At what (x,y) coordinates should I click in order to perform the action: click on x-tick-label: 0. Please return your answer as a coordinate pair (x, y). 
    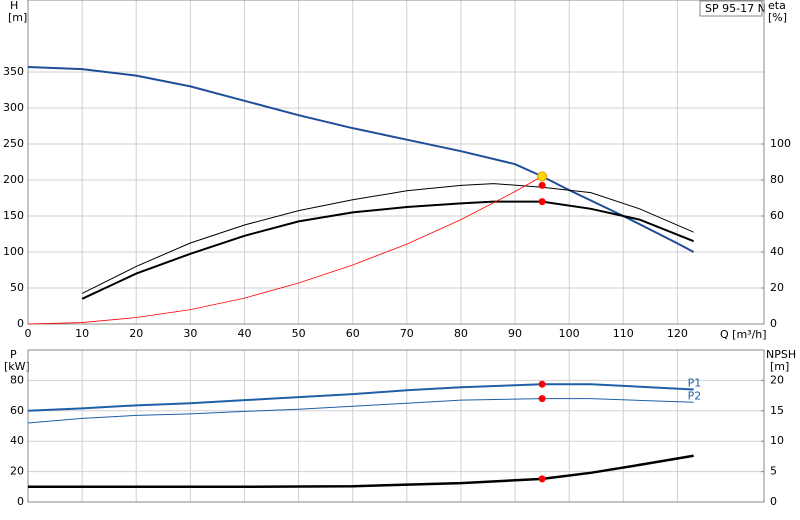
    Looking at the image, I should click on (28, 333).